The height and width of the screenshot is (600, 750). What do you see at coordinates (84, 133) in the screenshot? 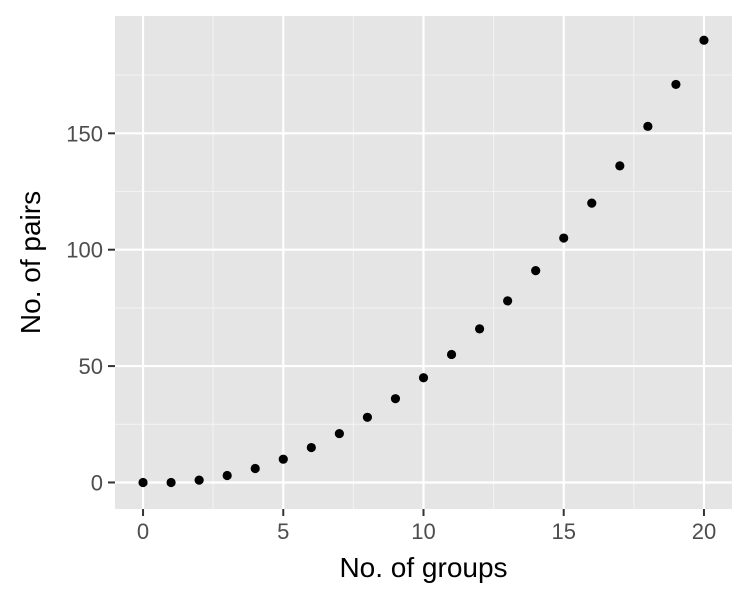
I see `y-tick-label: 150` at bounding box center [84, 133].